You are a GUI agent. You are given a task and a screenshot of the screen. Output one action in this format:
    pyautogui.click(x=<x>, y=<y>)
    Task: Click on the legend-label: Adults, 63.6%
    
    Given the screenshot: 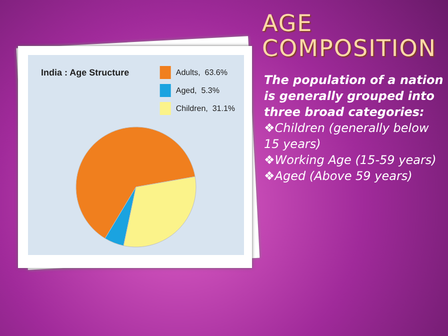 What is the action you would take?
    pyautogui.click(x=202, y=72)
    